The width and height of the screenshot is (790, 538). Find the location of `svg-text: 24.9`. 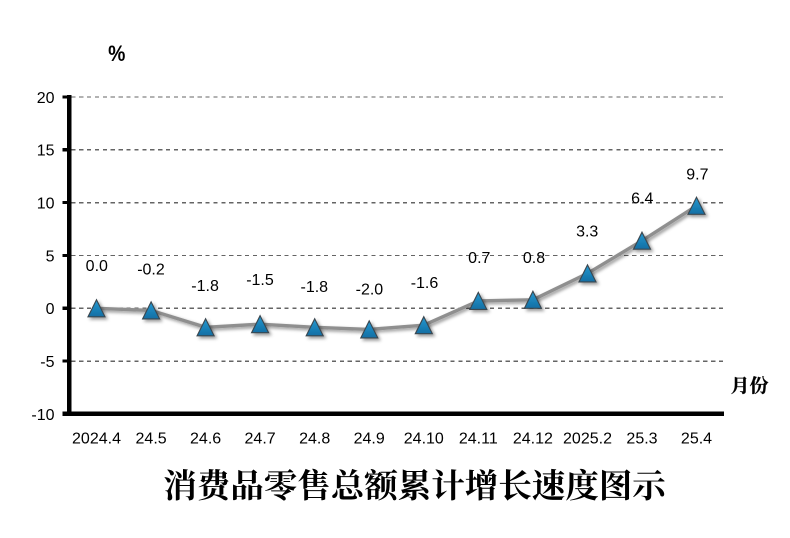

svg-text: 24.9 is located at coordinates (369, 439).